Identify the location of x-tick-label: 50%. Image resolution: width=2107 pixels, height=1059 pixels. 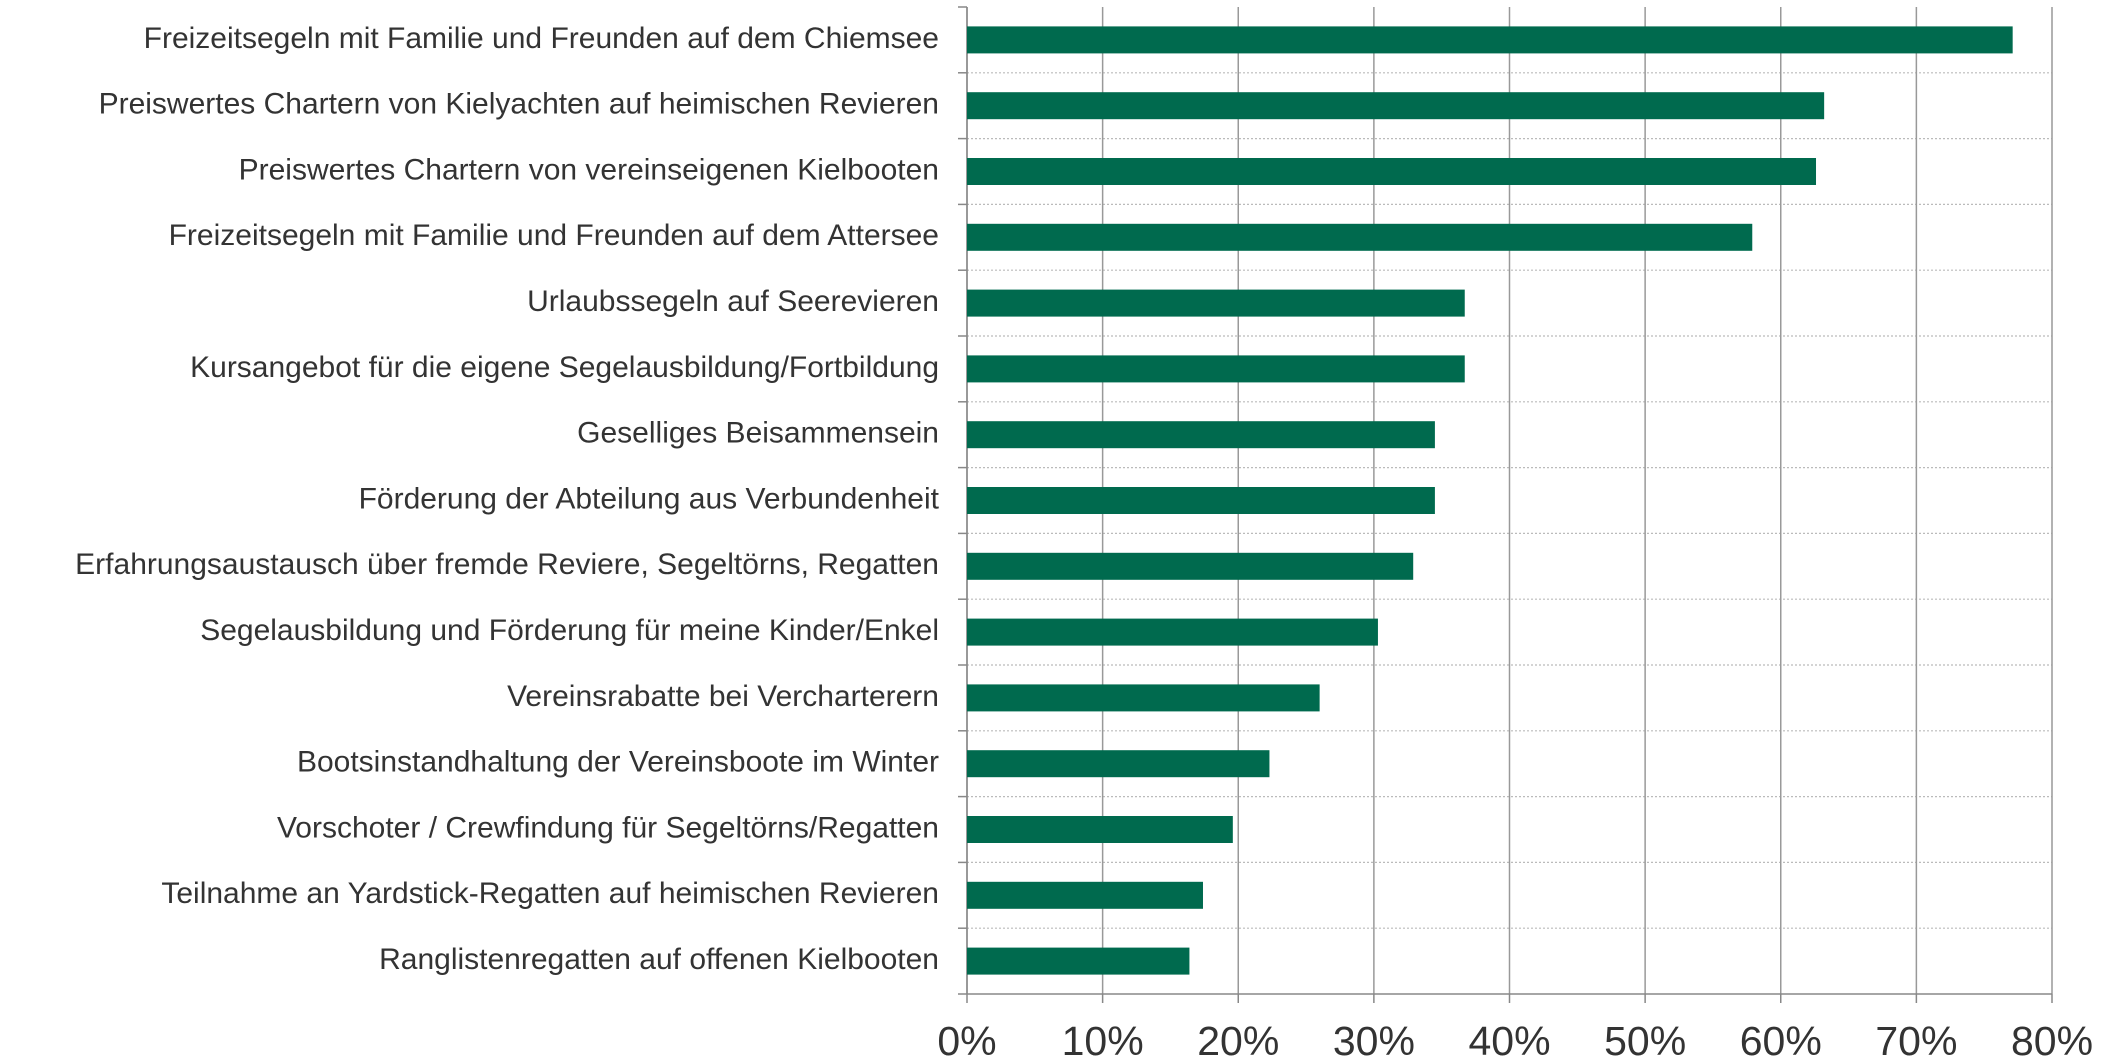
(1645, 1038).